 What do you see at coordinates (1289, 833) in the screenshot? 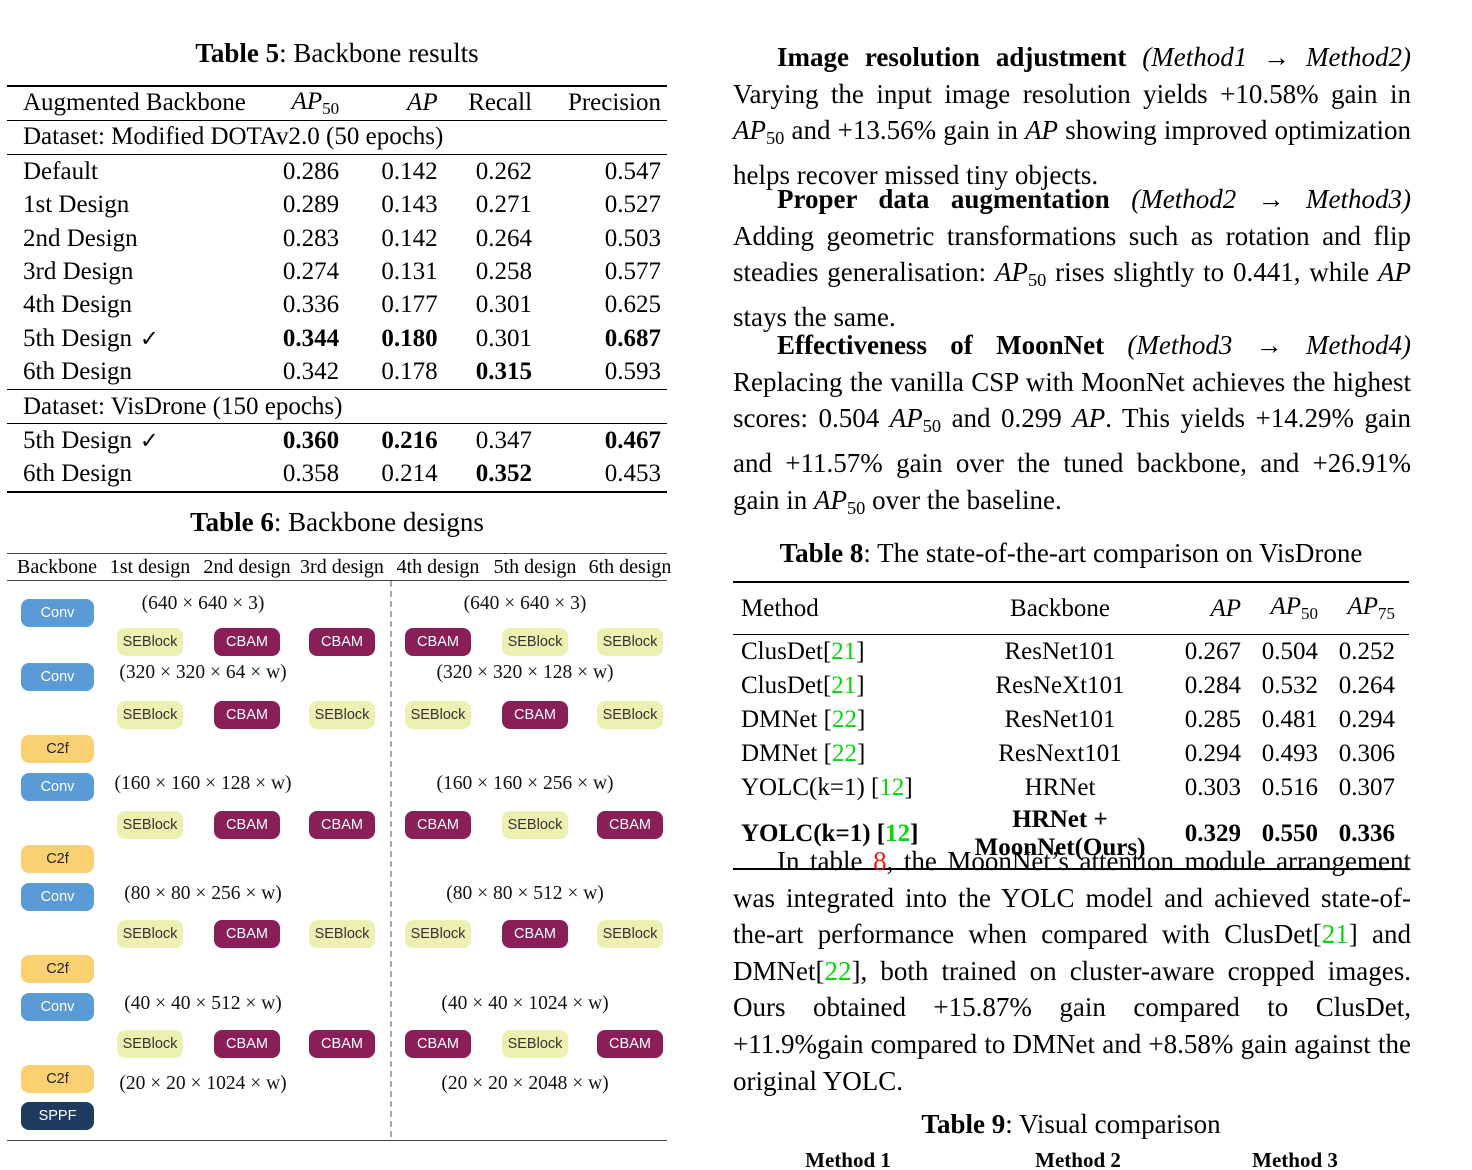
I see `table8-cell: 0.550` at bounding box center [1289, 833].